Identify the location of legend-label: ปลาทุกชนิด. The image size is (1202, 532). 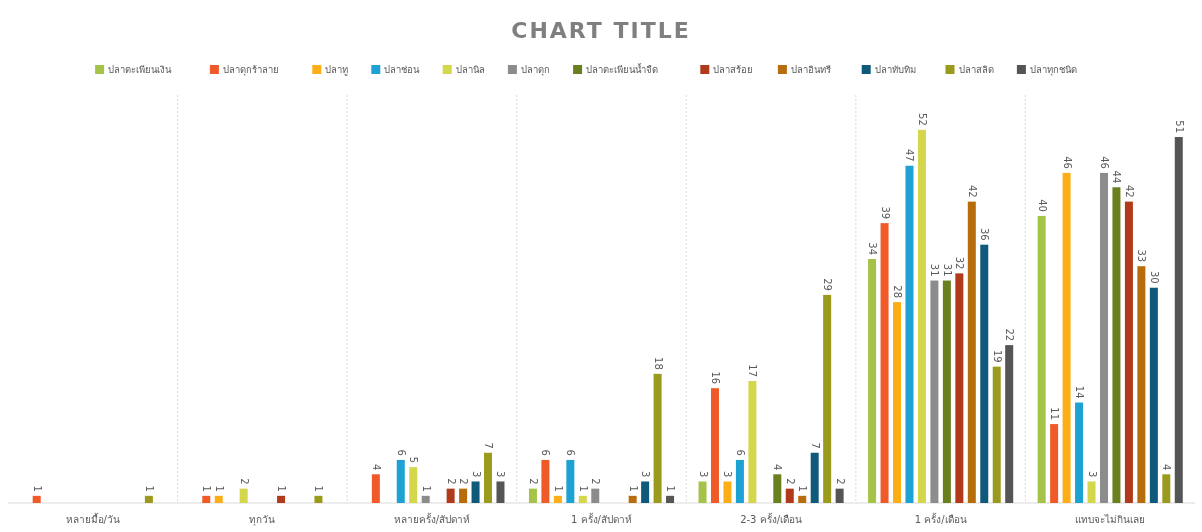
(1053, 70).